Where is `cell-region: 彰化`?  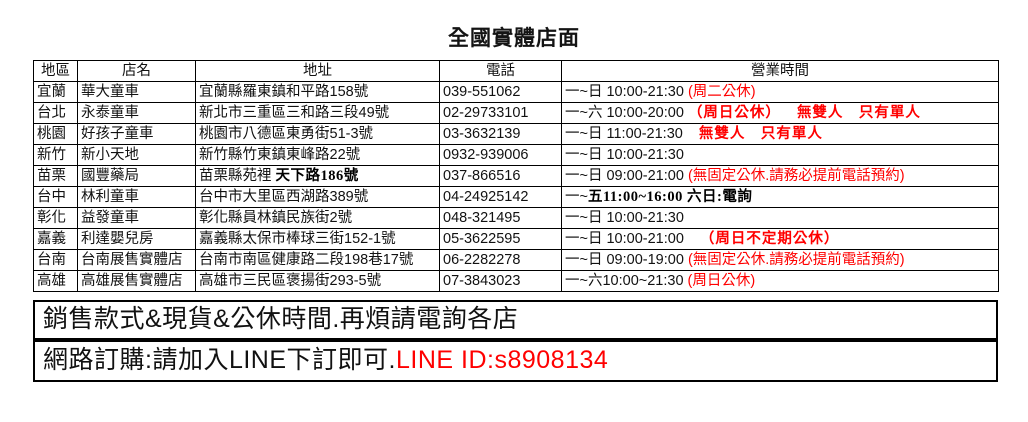 cell-region: 彰化 is located at coordinates (55, 218).